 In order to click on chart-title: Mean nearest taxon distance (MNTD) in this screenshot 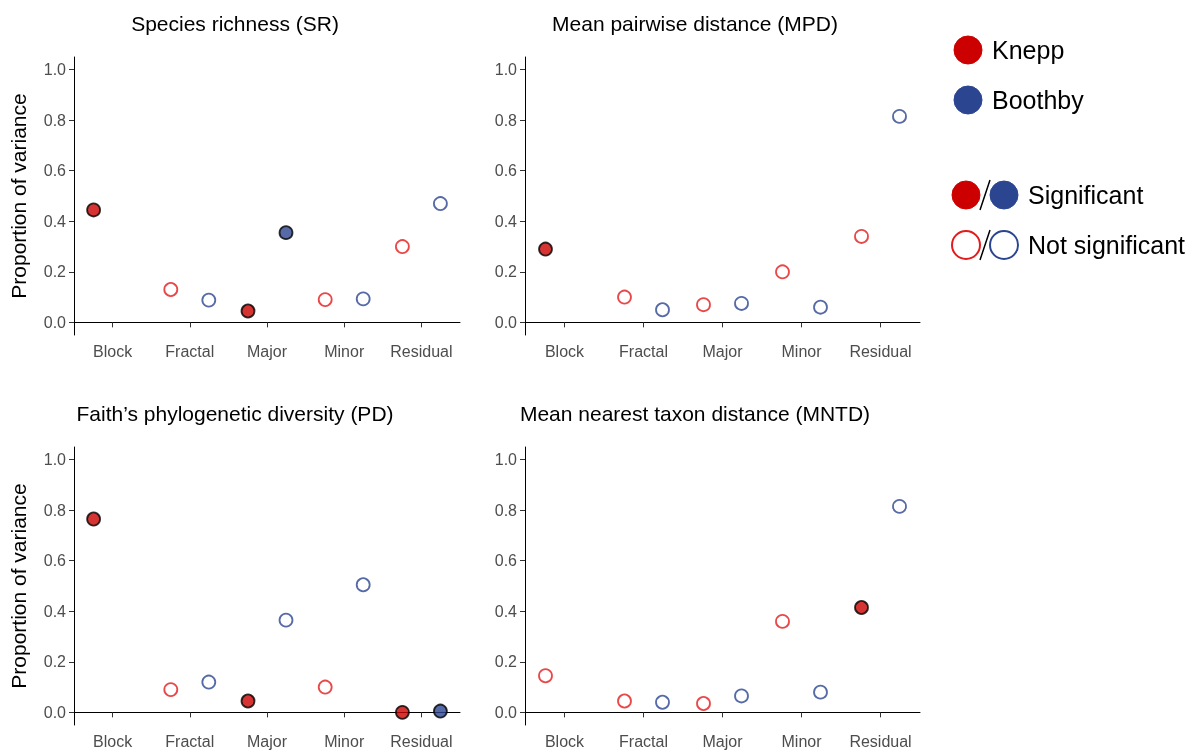, I will do `click(695, 413)`.